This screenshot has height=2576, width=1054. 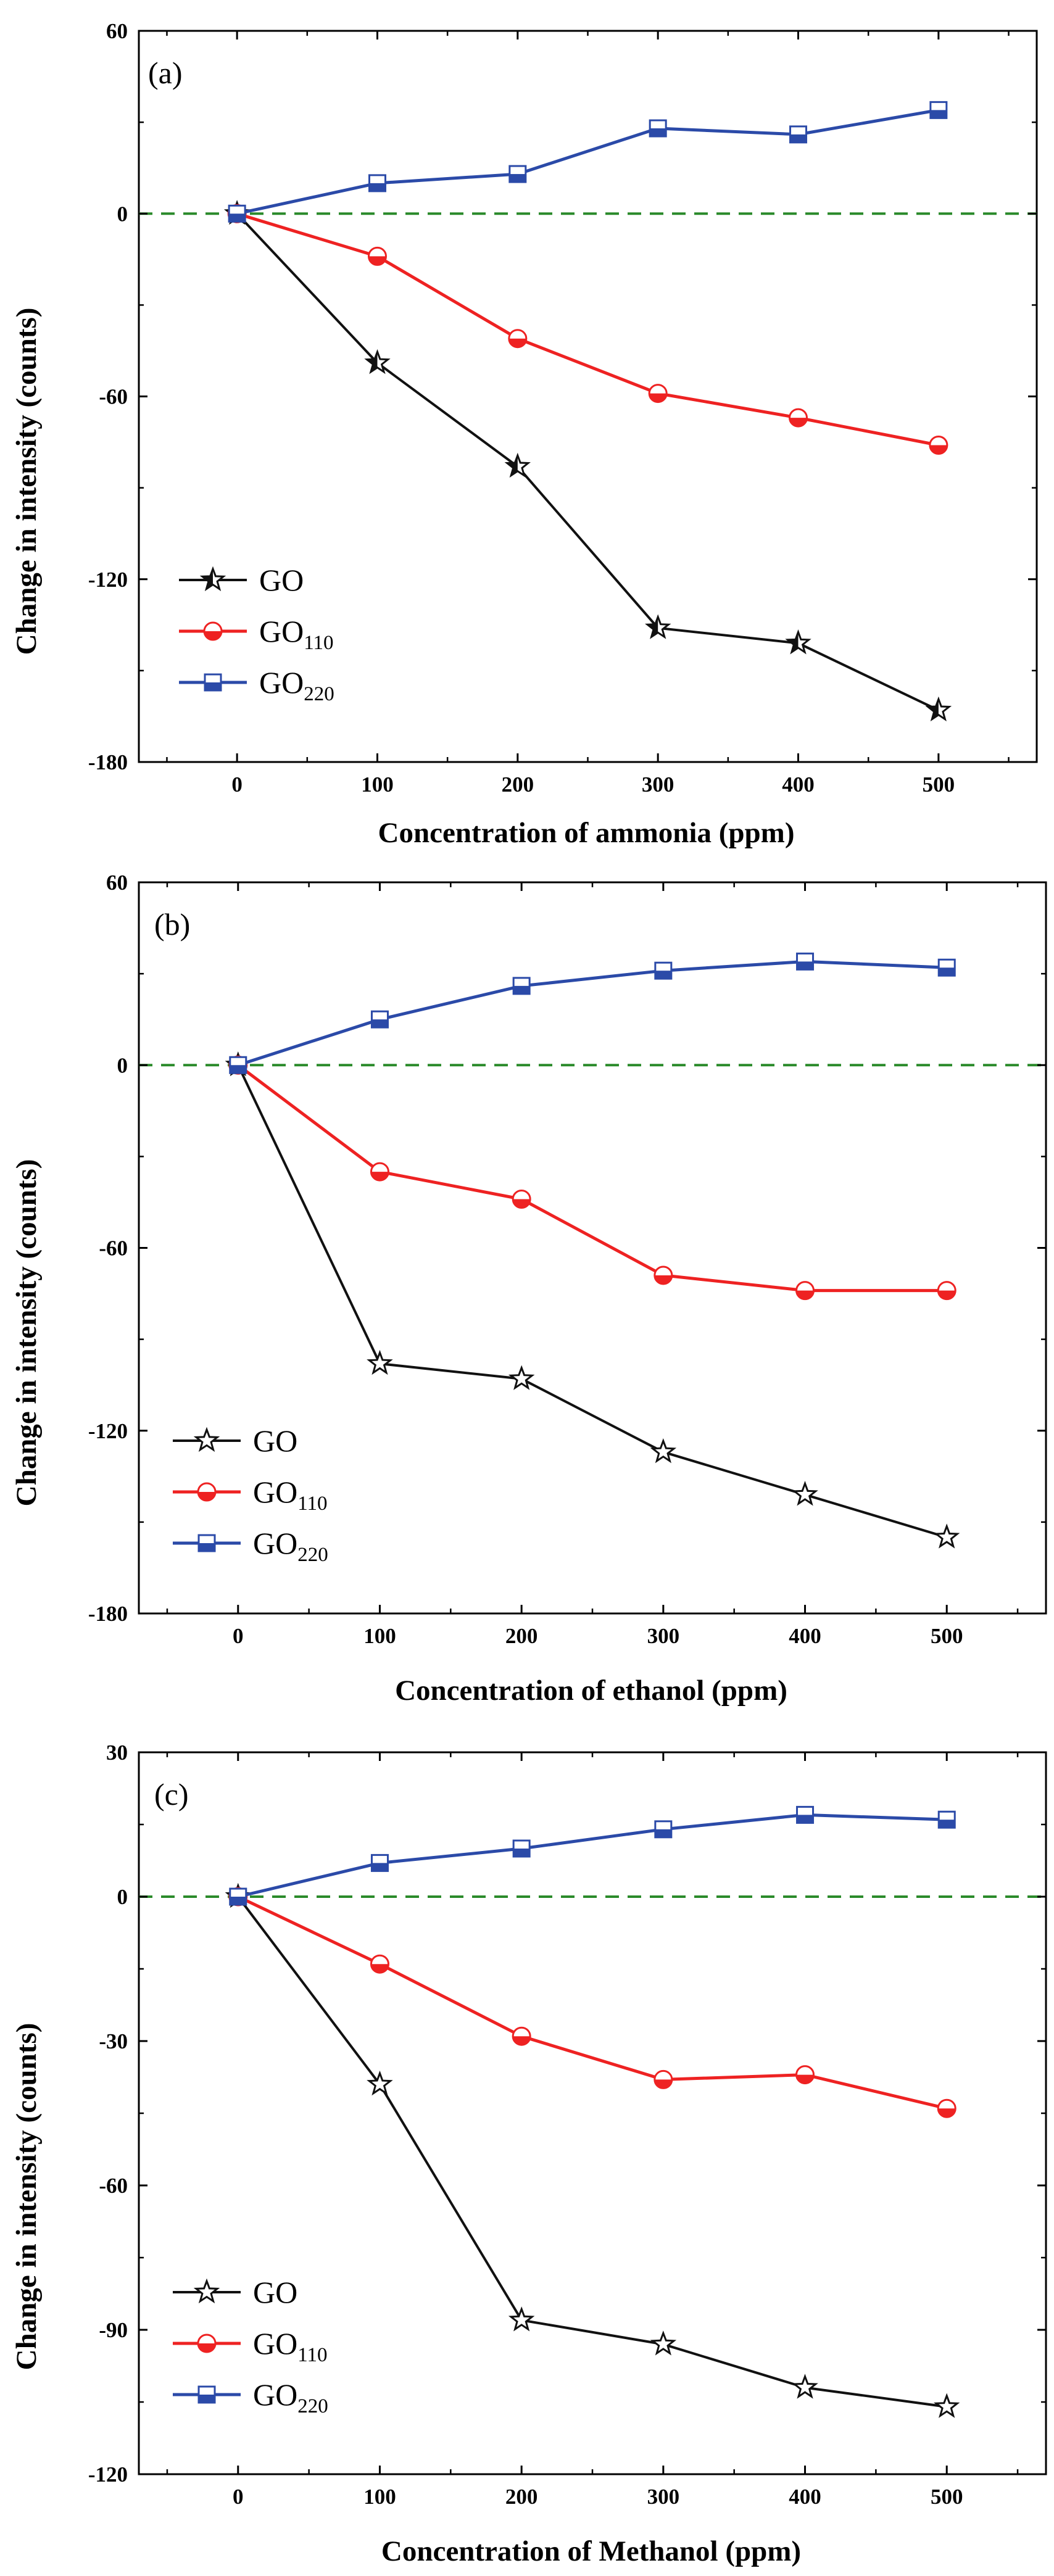 I want to click on y-tick-label: 60, so click(x=117, y=31).